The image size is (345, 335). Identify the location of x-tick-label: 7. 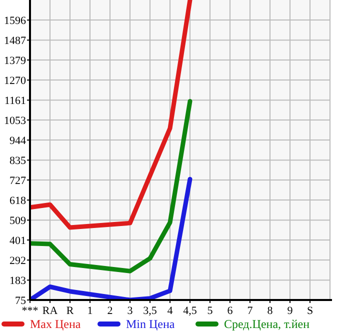
(250, 311).